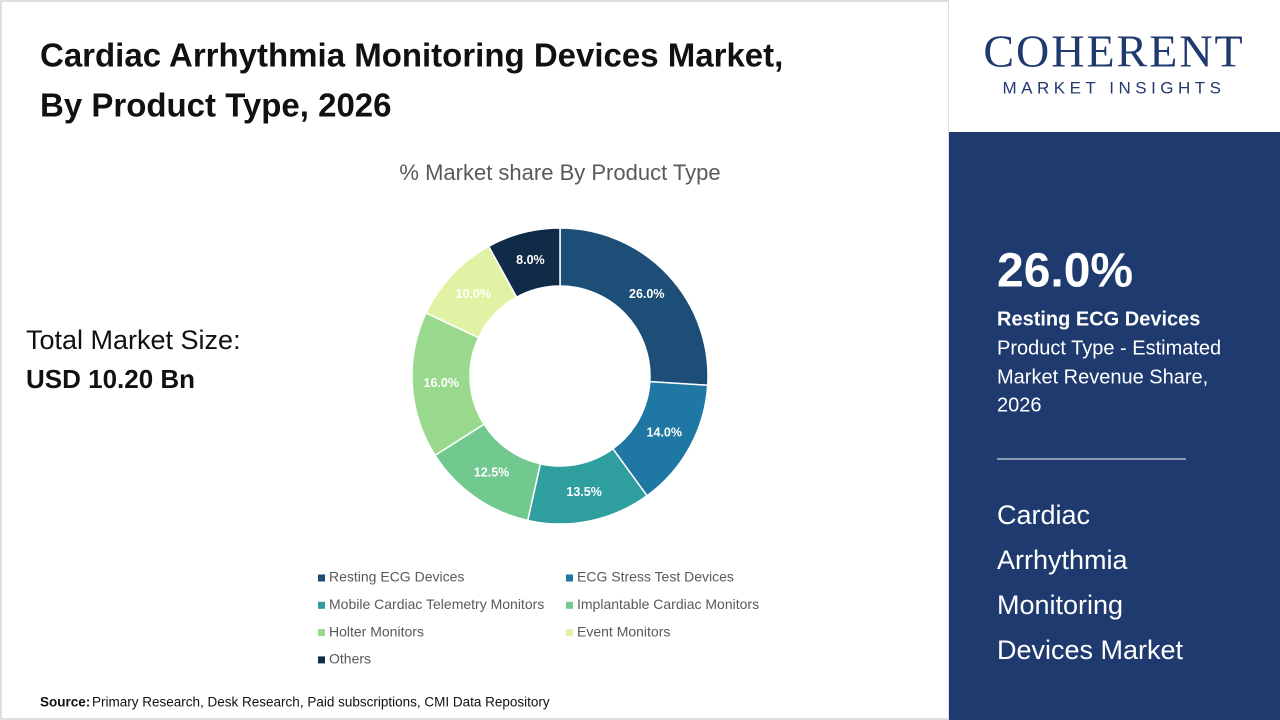 Image resolution: width=1280 pixels, height=720 pixels. Describe the element at coordinates (664, 433) in the screenshot. I see `data-label: 14.0%` at that location.